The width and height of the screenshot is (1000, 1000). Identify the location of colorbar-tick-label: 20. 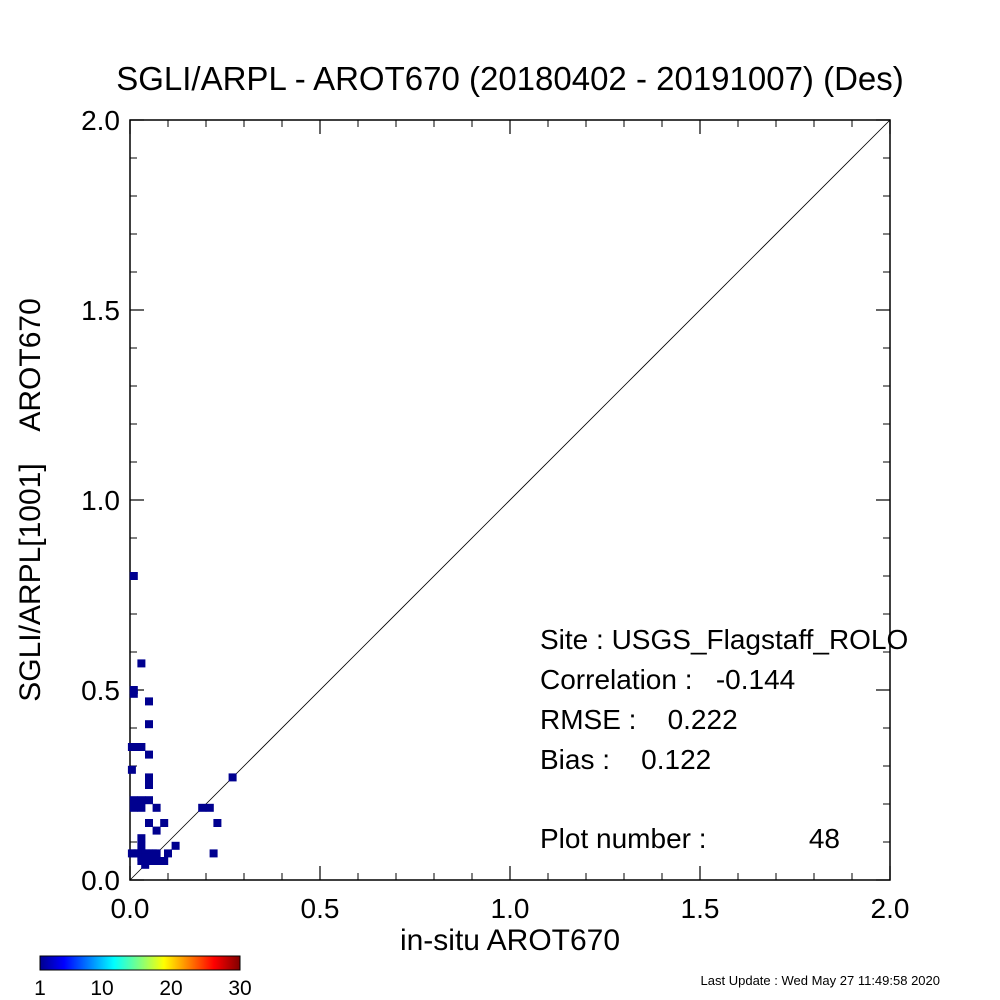
(170, 988).